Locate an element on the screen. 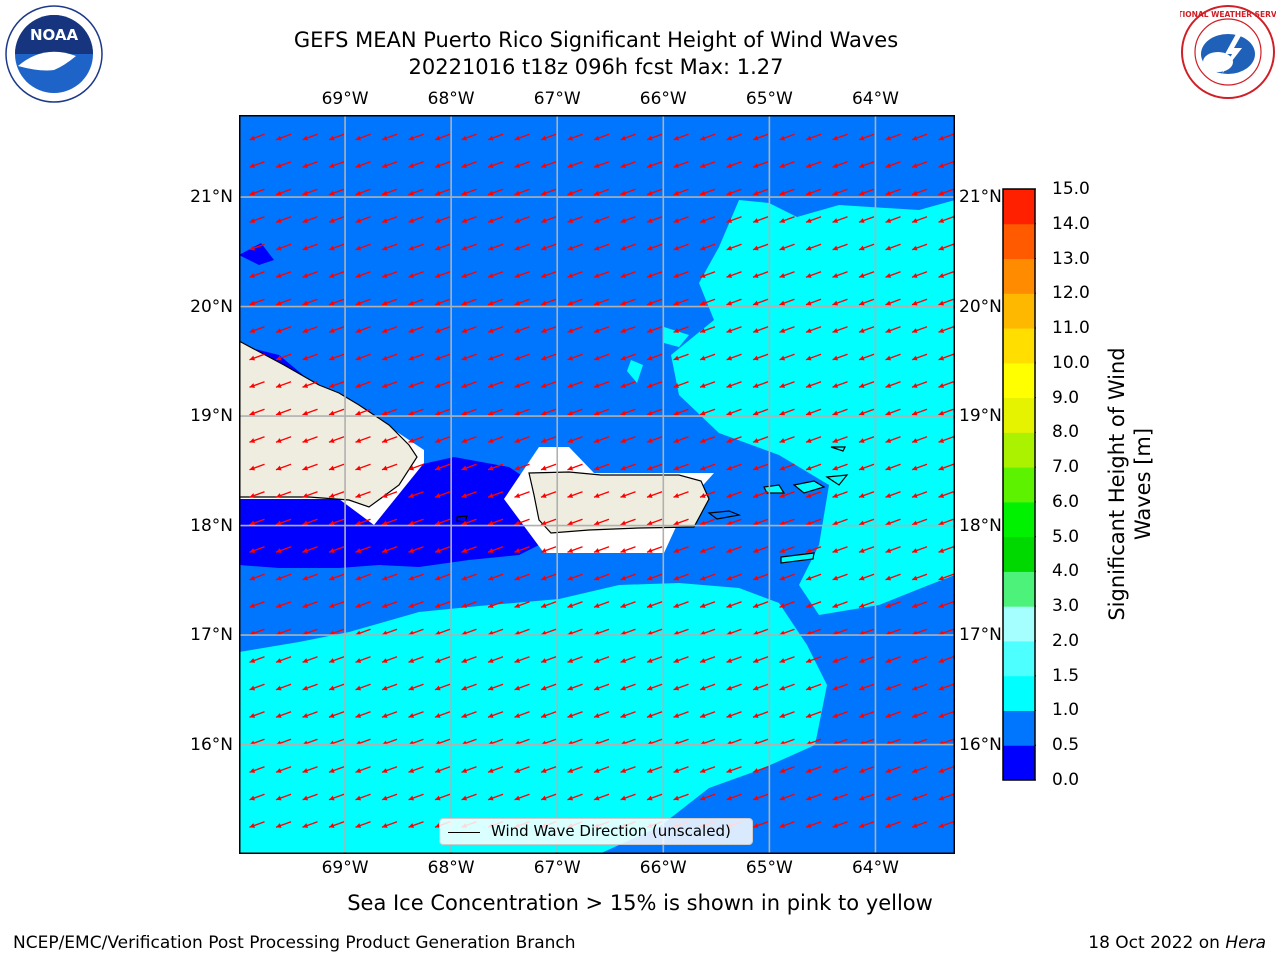  latitude-tick-label: 17°N is located at coordinates (980, 635).